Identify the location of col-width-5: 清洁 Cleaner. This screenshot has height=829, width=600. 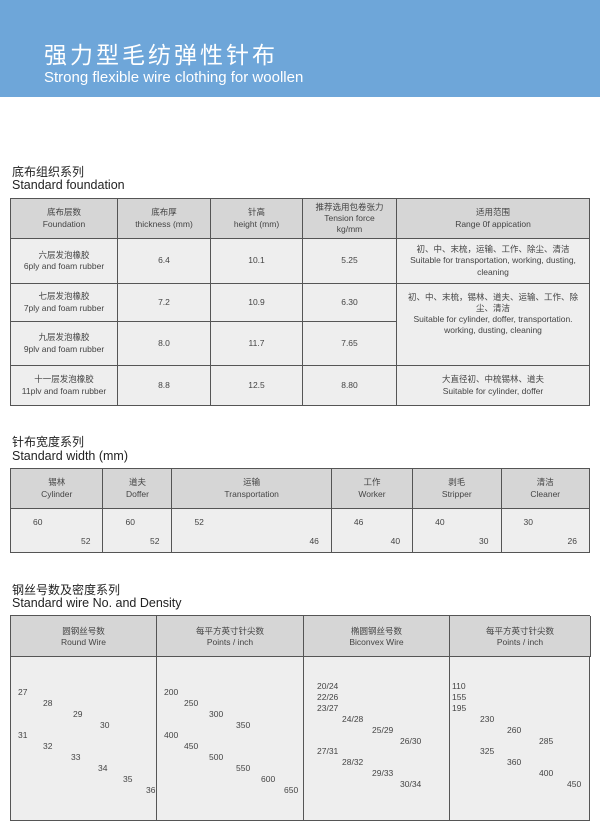
(545, 488).